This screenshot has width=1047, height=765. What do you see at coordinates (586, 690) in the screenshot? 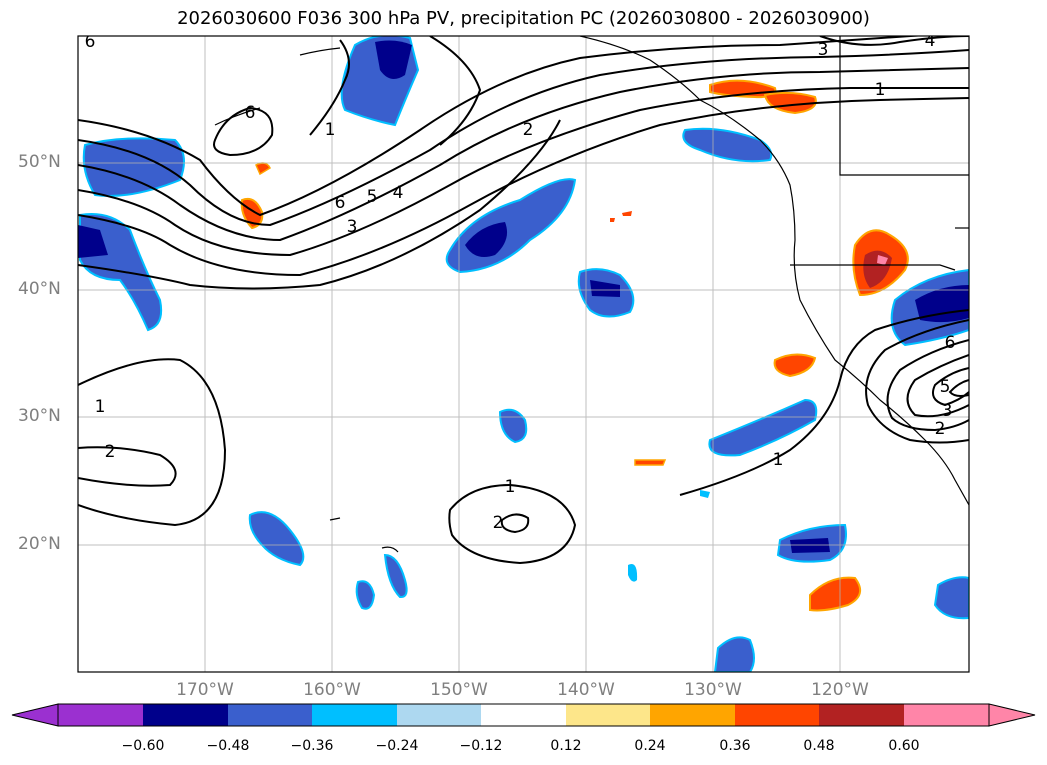
I see `lon-label-140w: 140°W` at bounding box center [586, 690].